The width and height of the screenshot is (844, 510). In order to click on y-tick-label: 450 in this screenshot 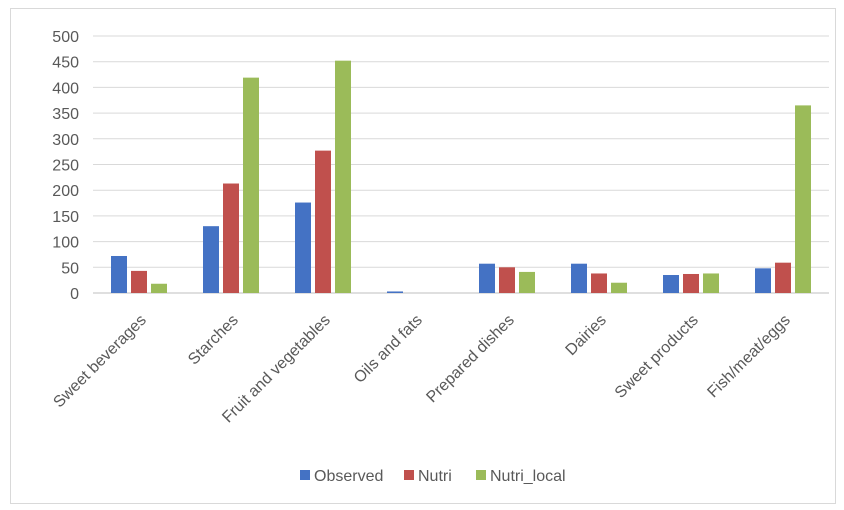, I will do `click(65, 63)`.